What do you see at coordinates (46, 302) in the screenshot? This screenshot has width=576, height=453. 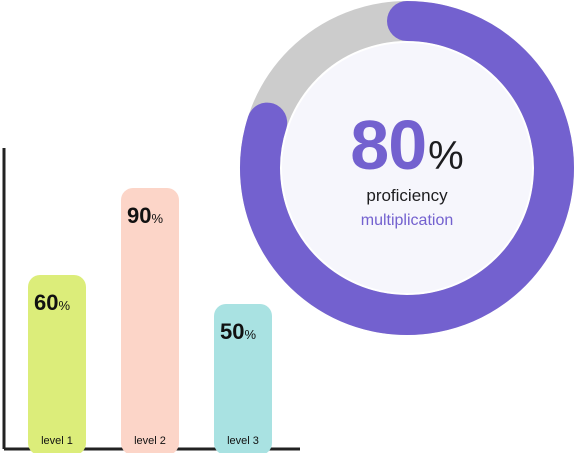 I see `bar-value-number: 60` at bounding box center [46, 302].